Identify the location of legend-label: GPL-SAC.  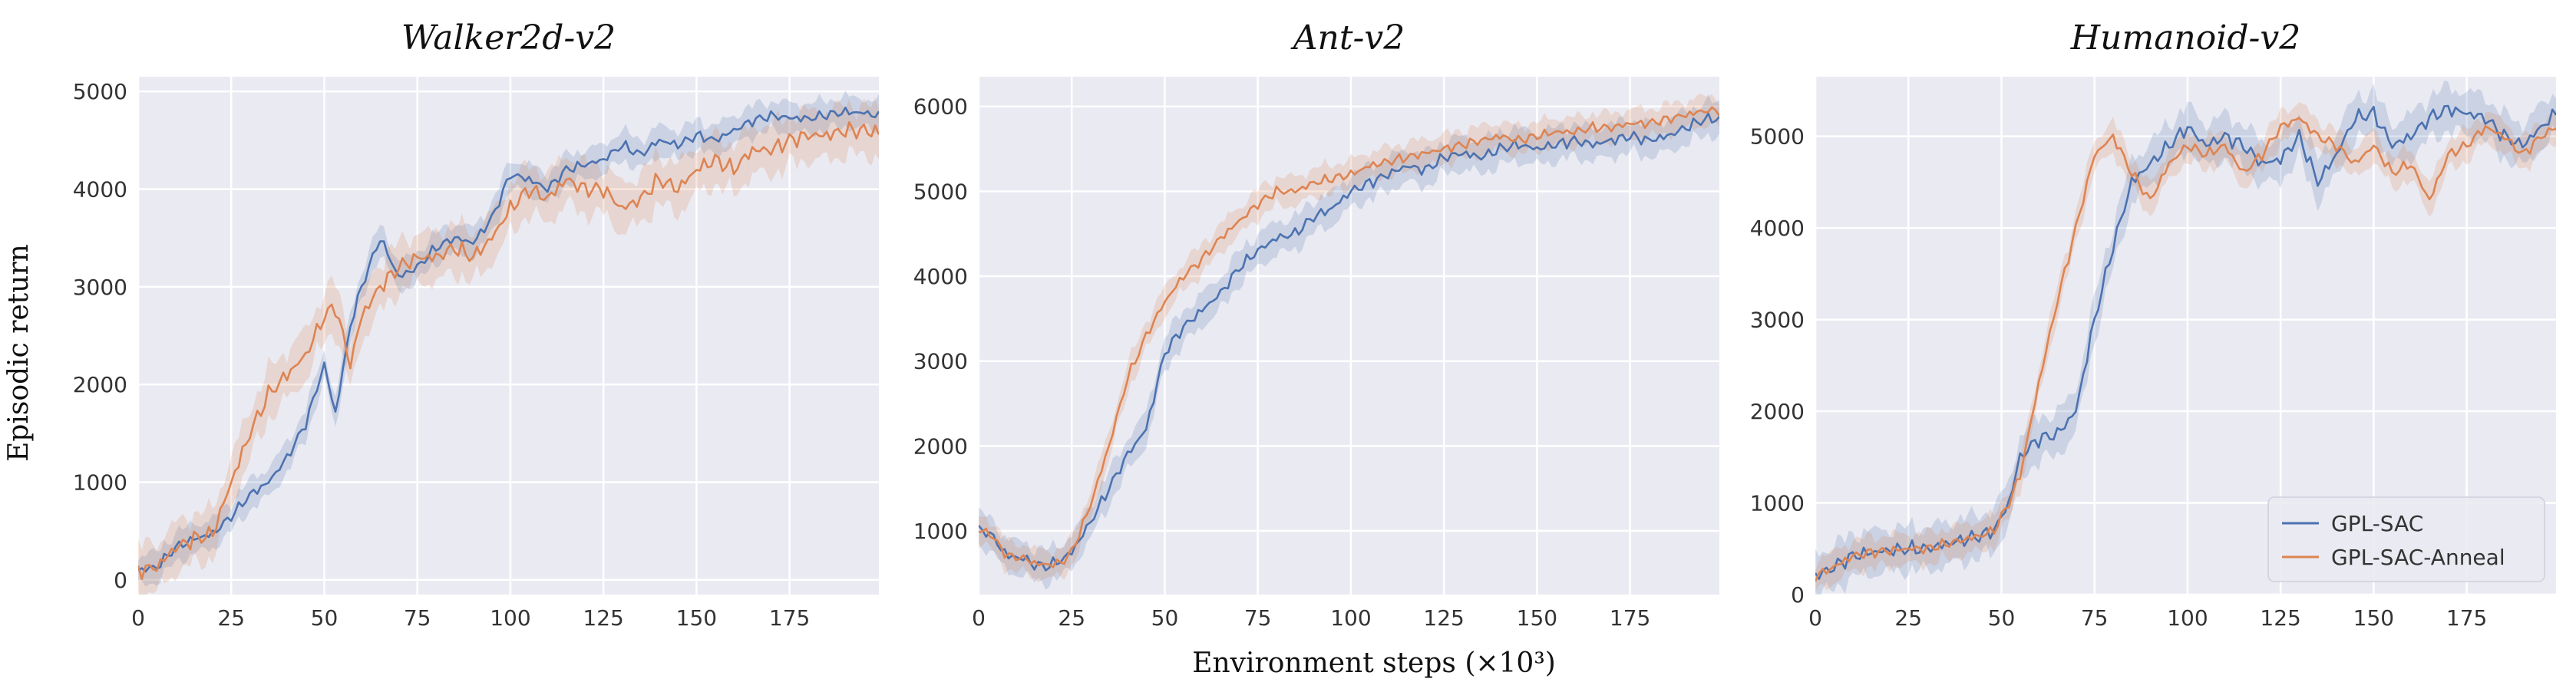
(2377, 523).